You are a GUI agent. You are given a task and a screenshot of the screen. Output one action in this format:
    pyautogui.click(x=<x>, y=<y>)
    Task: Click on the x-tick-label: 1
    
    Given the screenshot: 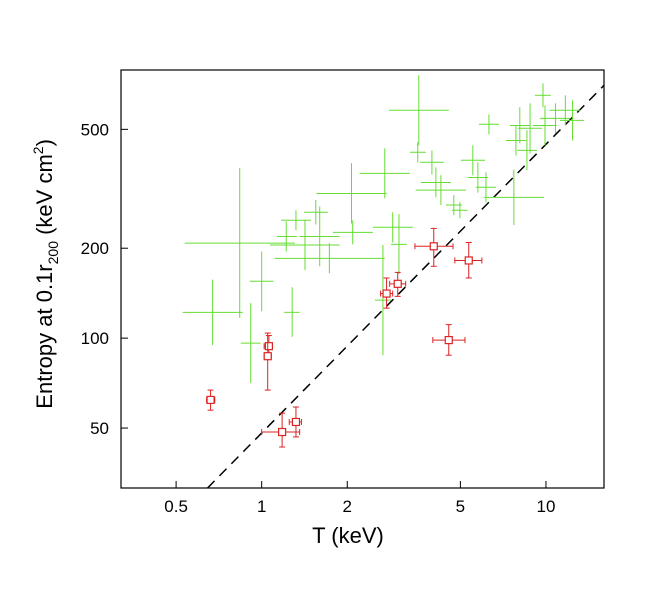 What is the action you would take?
    pyautogui.click(x=261, y=506)
    